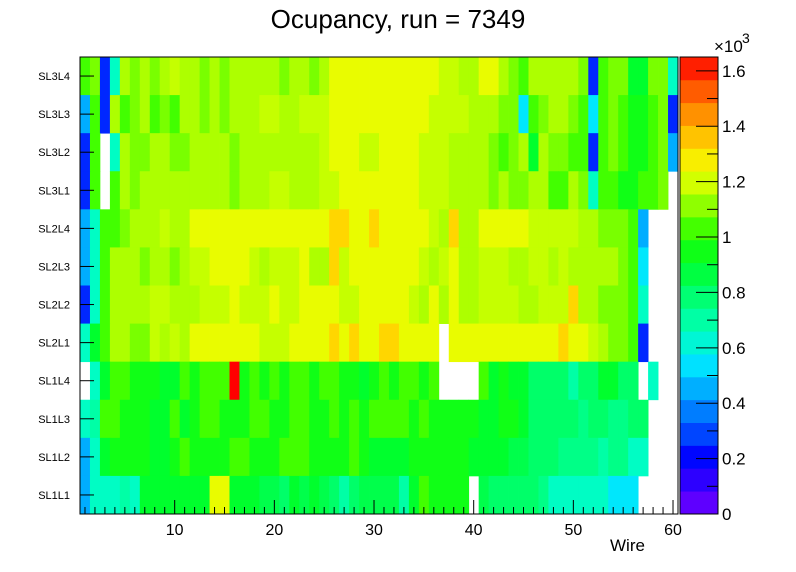  I want to click on x-tick-label: 50, so click(573, 530).